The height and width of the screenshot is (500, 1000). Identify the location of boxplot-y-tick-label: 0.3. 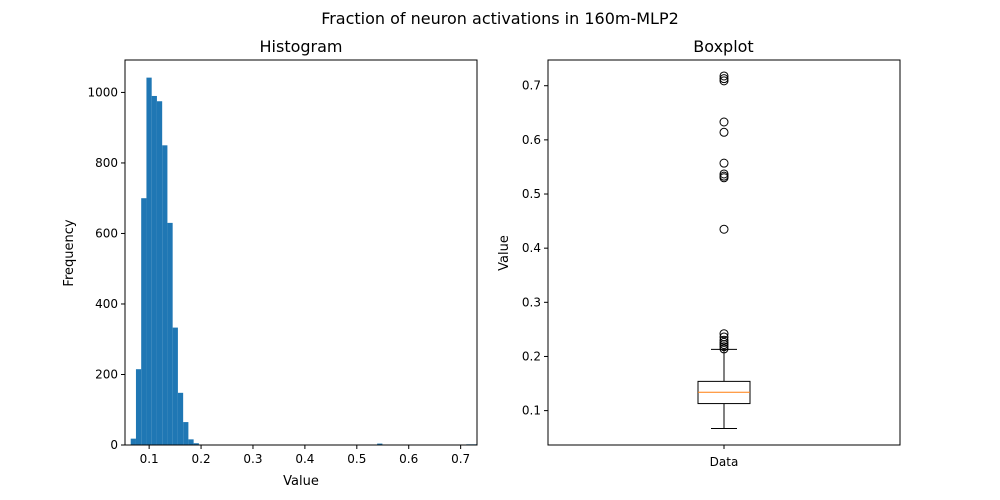
(531, 302).